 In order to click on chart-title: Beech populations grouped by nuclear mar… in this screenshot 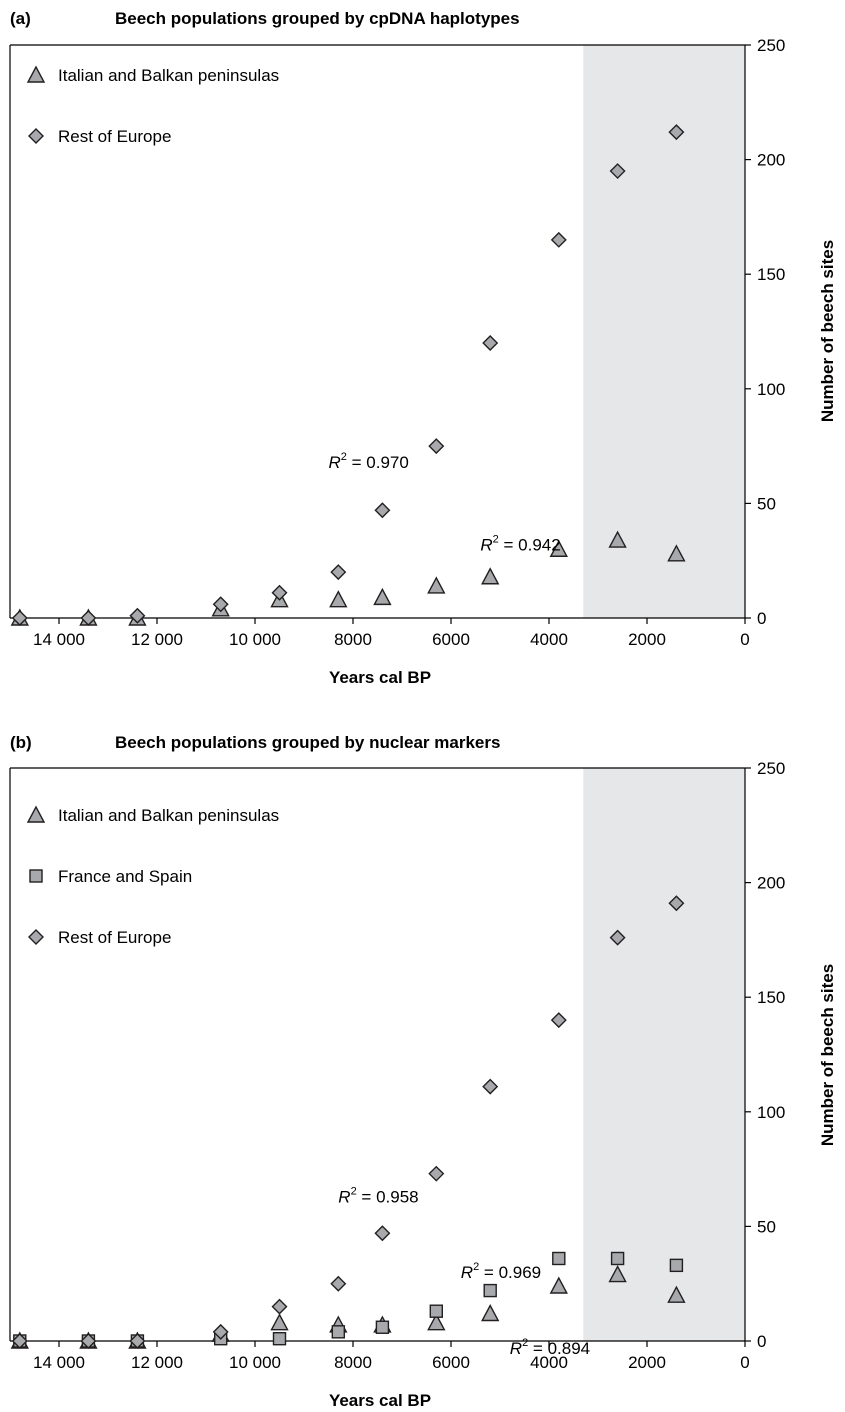, I will do `click(307, 742)`.